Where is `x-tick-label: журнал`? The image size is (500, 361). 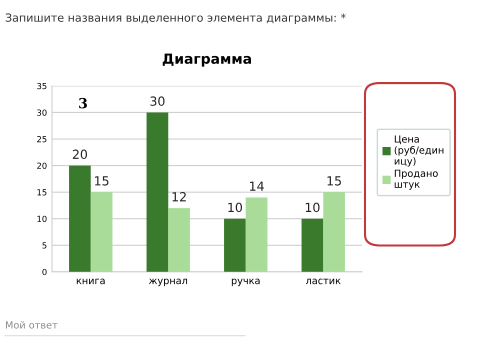
x-tick-label: журнал is located at coordinates (168, 282).